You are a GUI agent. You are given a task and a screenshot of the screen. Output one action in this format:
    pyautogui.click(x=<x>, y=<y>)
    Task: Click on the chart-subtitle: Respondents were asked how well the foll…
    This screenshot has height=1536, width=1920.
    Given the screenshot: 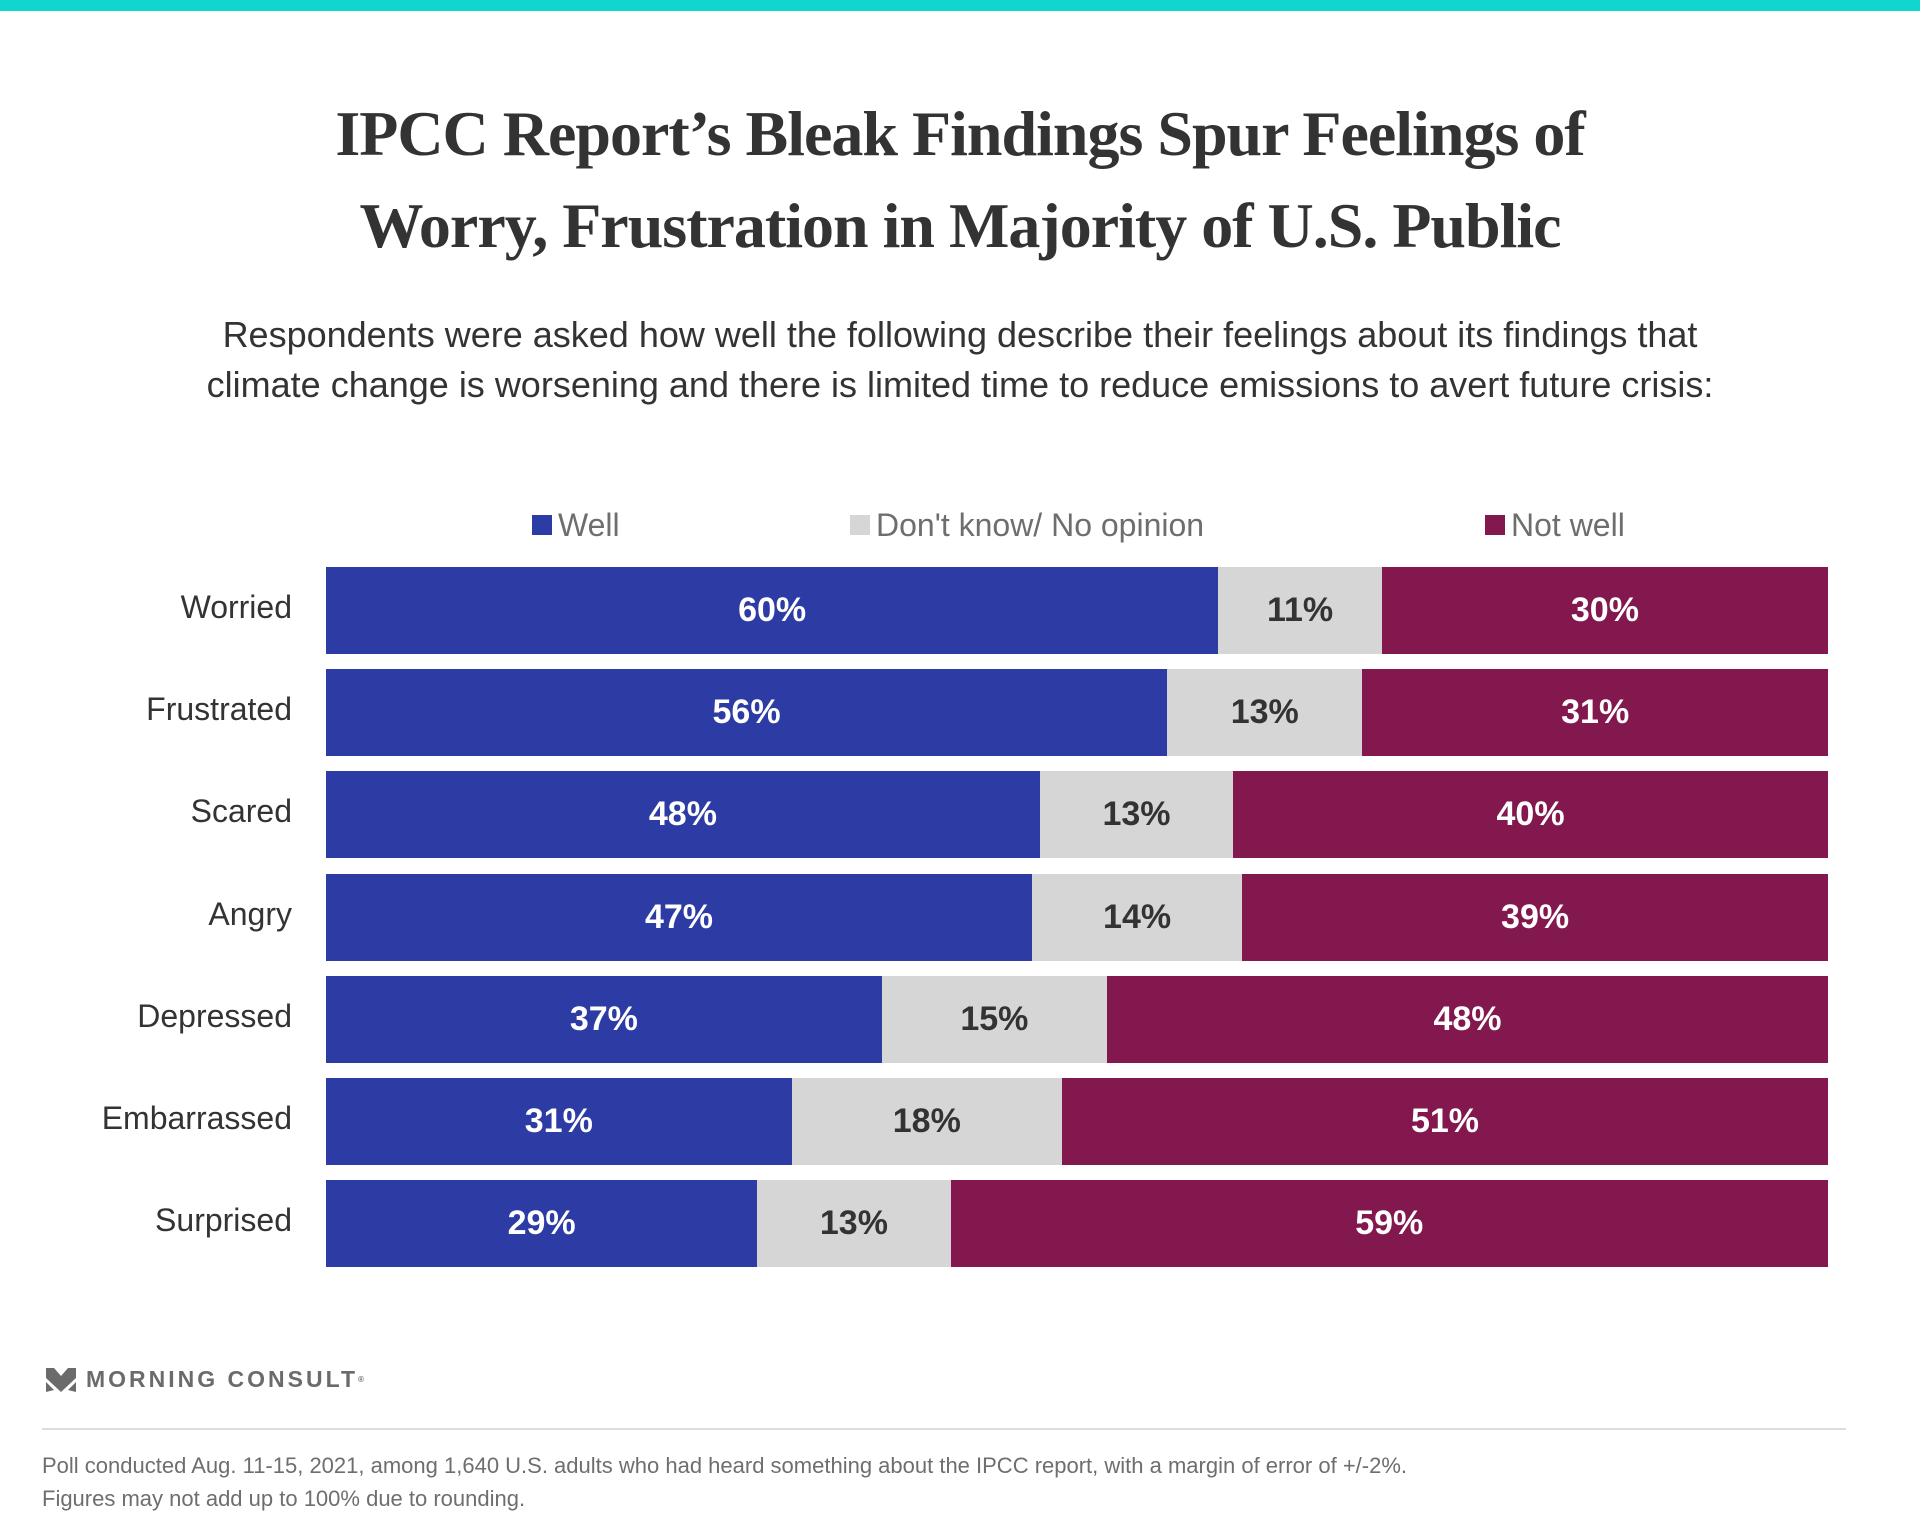 What is the action you would take?
    pyautogui.click(x=960, y=360)
    